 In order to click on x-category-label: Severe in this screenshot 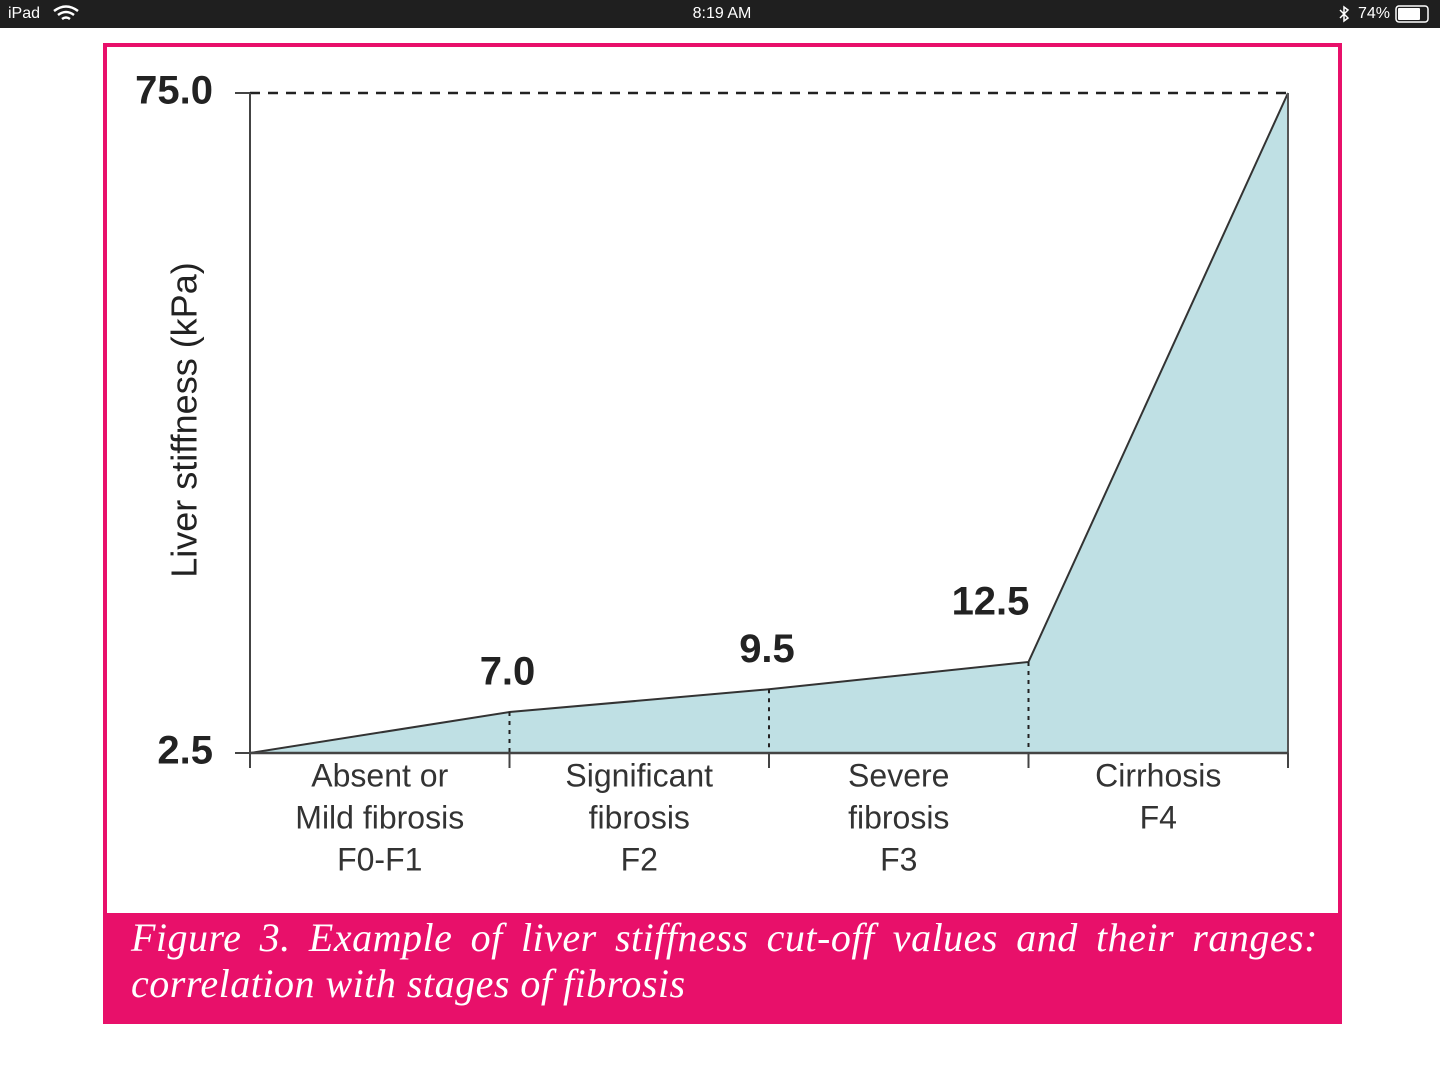, I will do `click(898, 775)`.